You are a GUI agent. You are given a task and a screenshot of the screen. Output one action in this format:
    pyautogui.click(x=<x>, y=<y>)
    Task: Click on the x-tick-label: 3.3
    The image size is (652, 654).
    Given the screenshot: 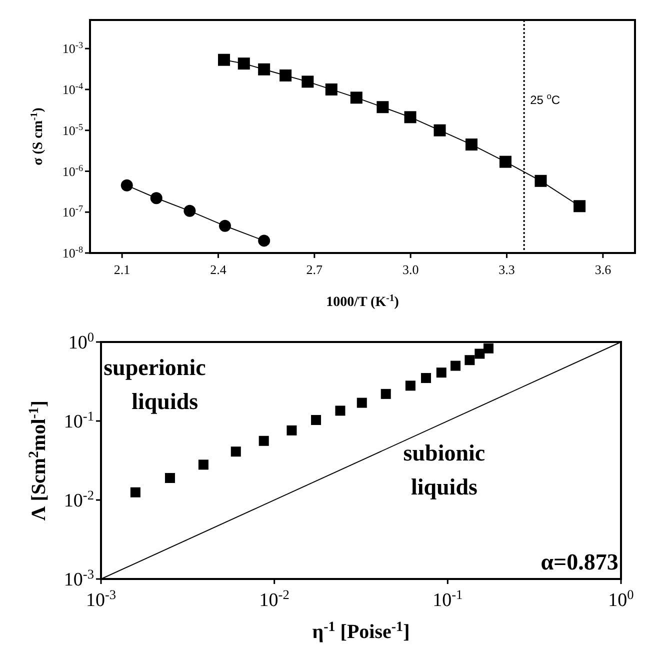 What is the action you would take?
    pyautogui.click(x=506, y=269)
    